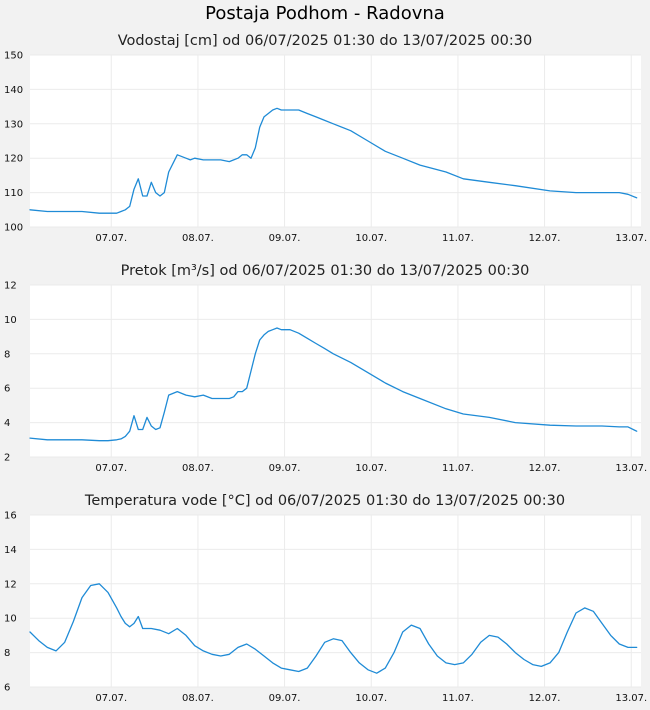 Image resolution: width=650 pixels, height=710 pixels. What do you see at coordinates (13, 56) in the screenshot?
I see `y-tick-label: 150` at bounding box center [13, 56].